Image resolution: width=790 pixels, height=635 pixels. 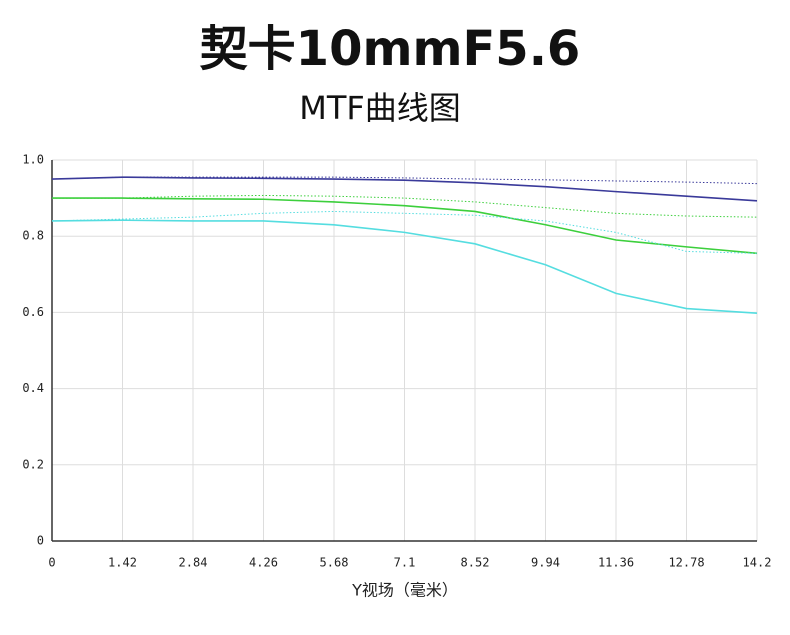 What do you see at coordinates (33, 160) in the screenshot?
I see `y-tick-label: 1.0` at bounding box center [33, 160].